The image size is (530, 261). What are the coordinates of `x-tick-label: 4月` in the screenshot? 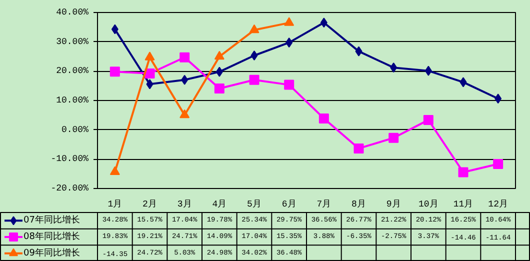 It's located at (219, 205).